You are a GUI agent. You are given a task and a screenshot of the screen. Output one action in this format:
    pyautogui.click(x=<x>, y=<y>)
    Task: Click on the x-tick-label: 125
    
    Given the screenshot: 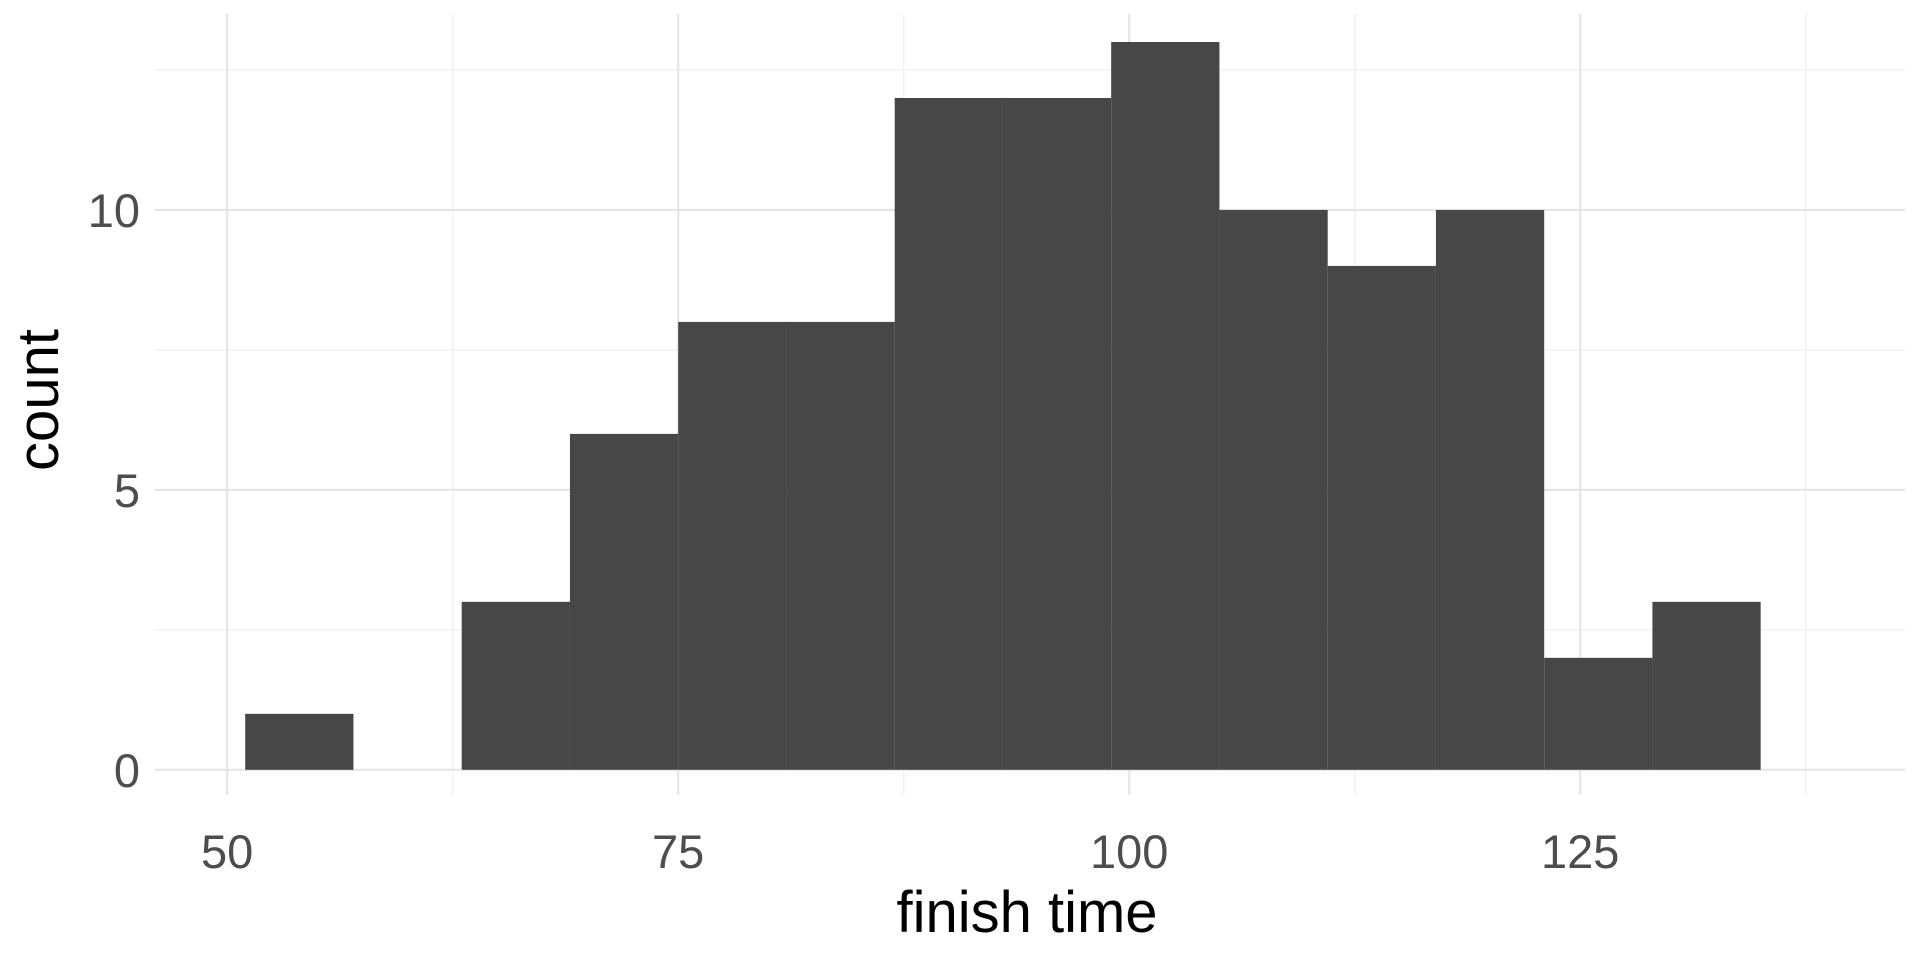 What is the action you would take?
    pyautogui.click(x=1580, y=851)
    